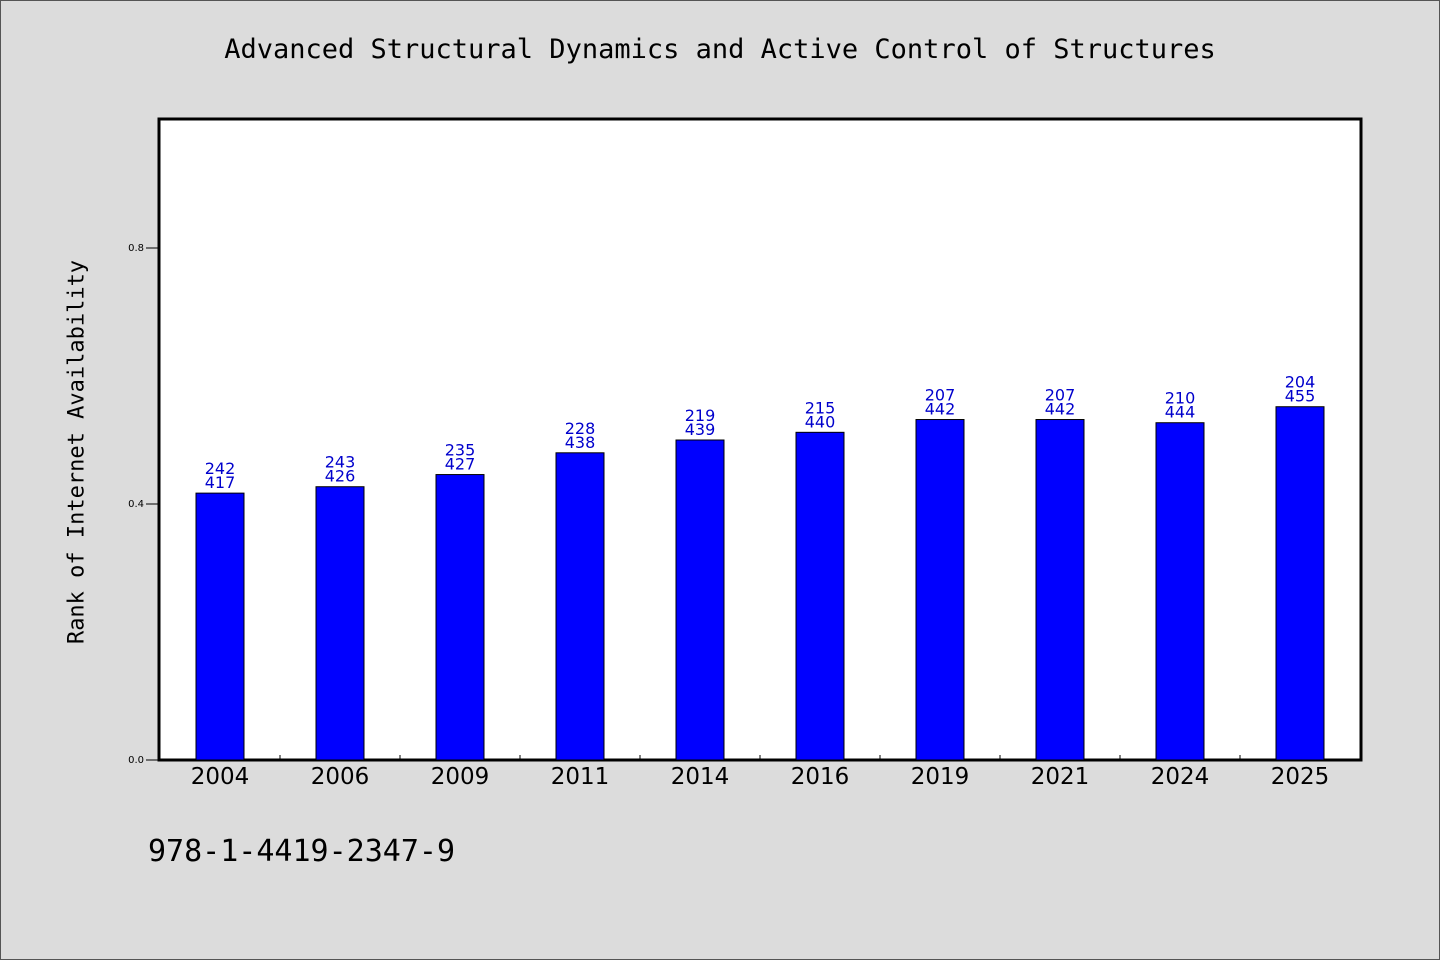 Image resolution: width=1440 pixels, height=960 pixels. What do you see at coordinates (700, 429) in the screenshot?
I see `data-label-bottom-2014: 439` at bounding box center [700, 429].